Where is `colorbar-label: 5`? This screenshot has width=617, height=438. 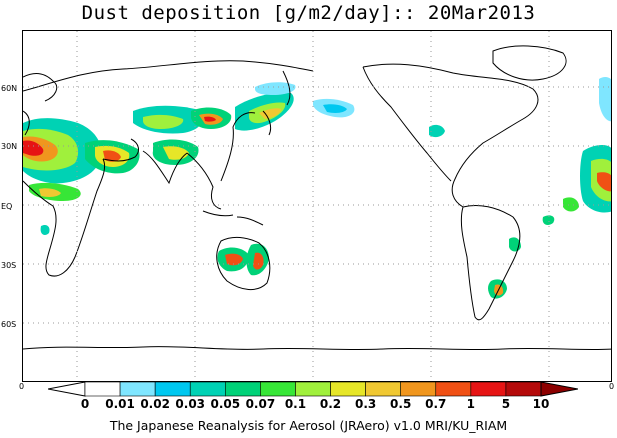
colorbar-label: 5 is located at coordinates (506, 404).